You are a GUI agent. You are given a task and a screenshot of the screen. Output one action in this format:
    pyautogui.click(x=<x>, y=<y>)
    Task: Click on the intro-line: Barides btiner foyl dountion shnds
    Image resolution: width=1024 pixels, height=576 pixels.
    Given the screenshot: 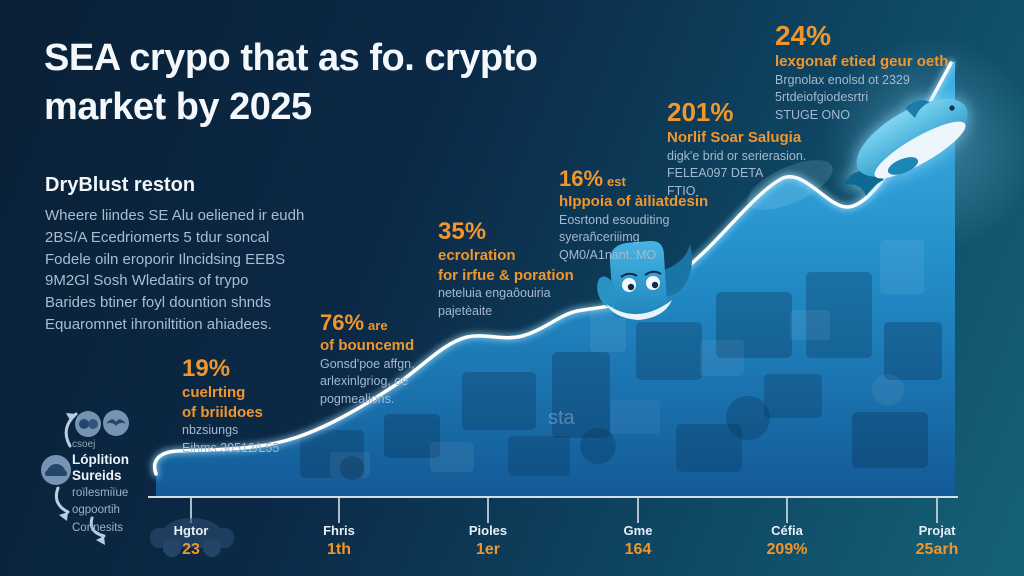 What is the action you would take?
    pyautogui.click(x=158, y=302)
    